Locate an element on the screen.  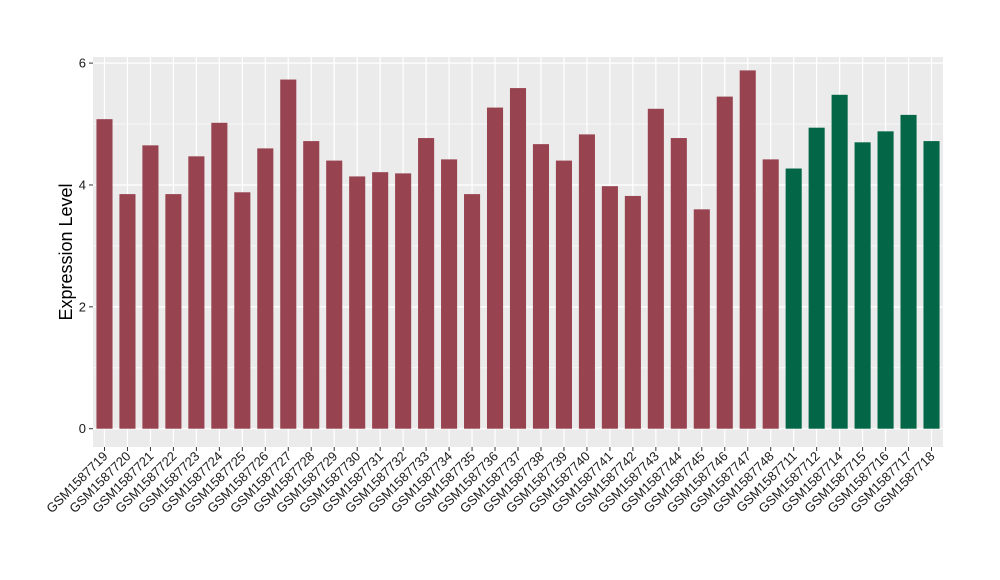
y-tick-label: 2 is located at coordinates (82, 306).